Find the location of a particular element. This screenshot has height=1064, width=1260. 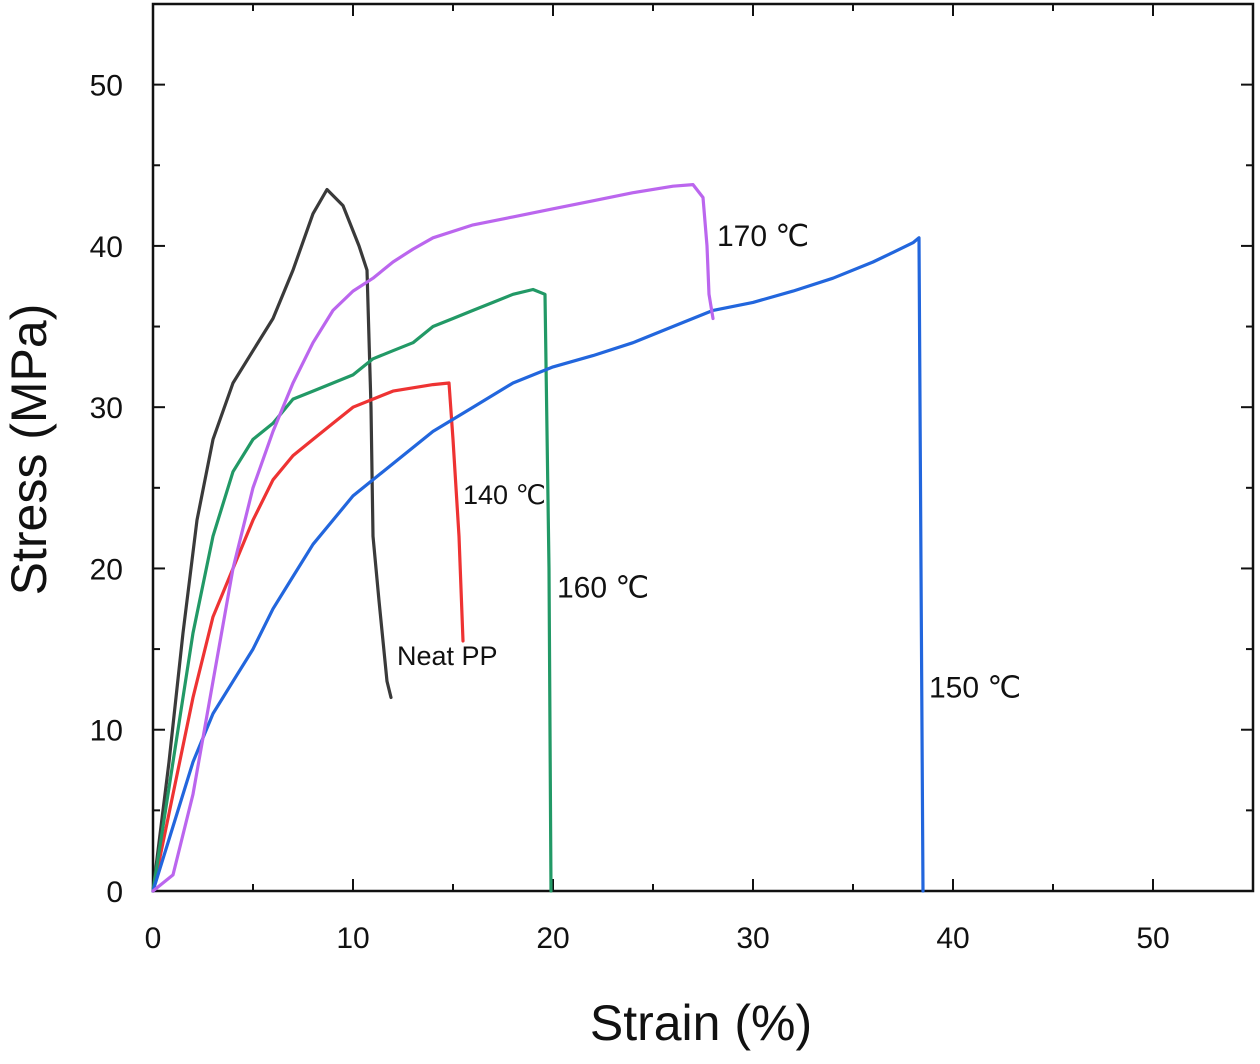

y-tick-label: 0 is located at coordinates (114, 892).